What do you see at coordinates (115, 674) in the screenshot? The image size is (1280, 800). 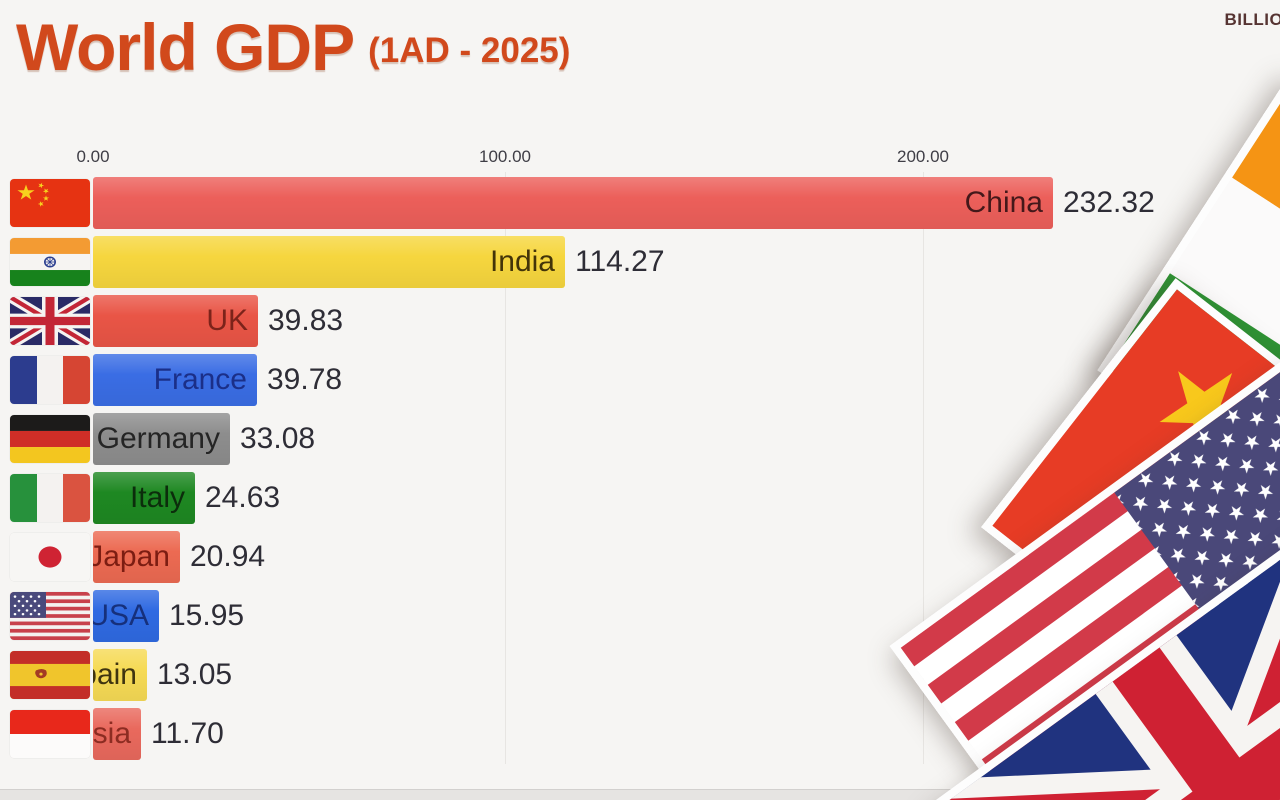 I see `country-label: Spain` at bounding box center [115, 674].